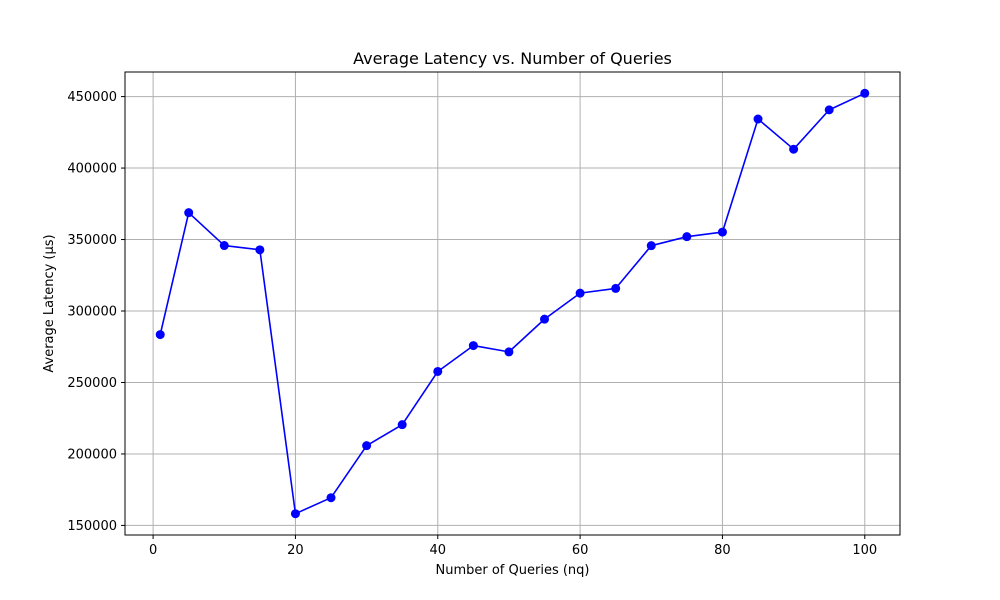  What do you see at coordinates (580, 550) in the screenshot?
I see `x-tick-label: 60` at bounding box center [580, 550].